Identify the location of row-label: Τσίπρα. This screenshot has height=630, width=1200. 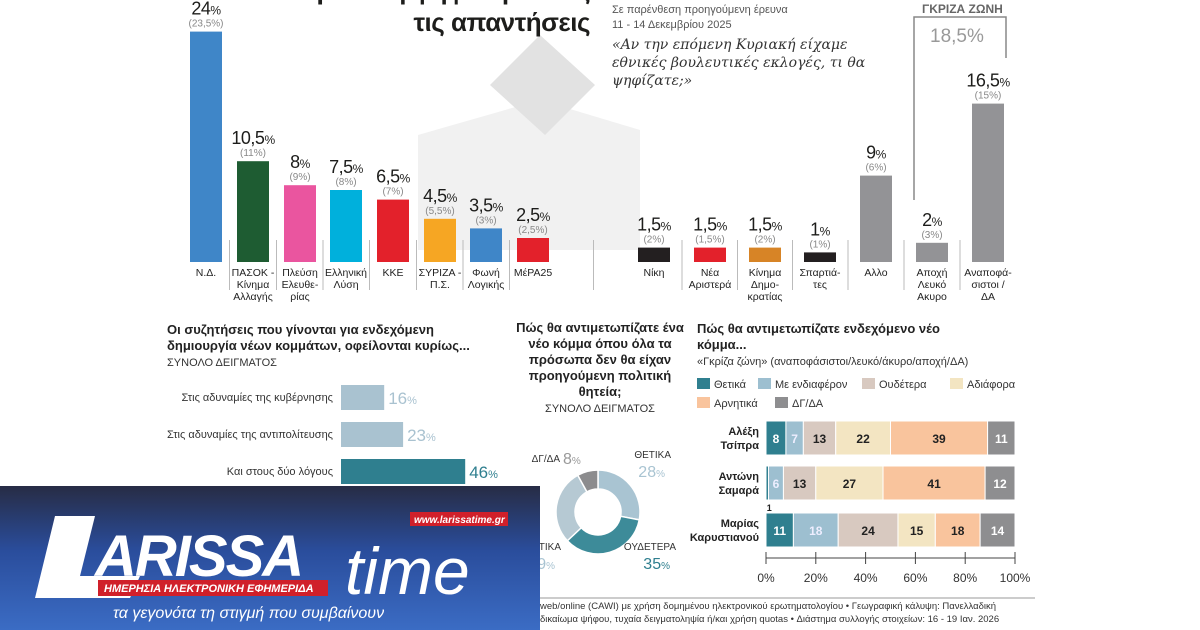
(740, 446).